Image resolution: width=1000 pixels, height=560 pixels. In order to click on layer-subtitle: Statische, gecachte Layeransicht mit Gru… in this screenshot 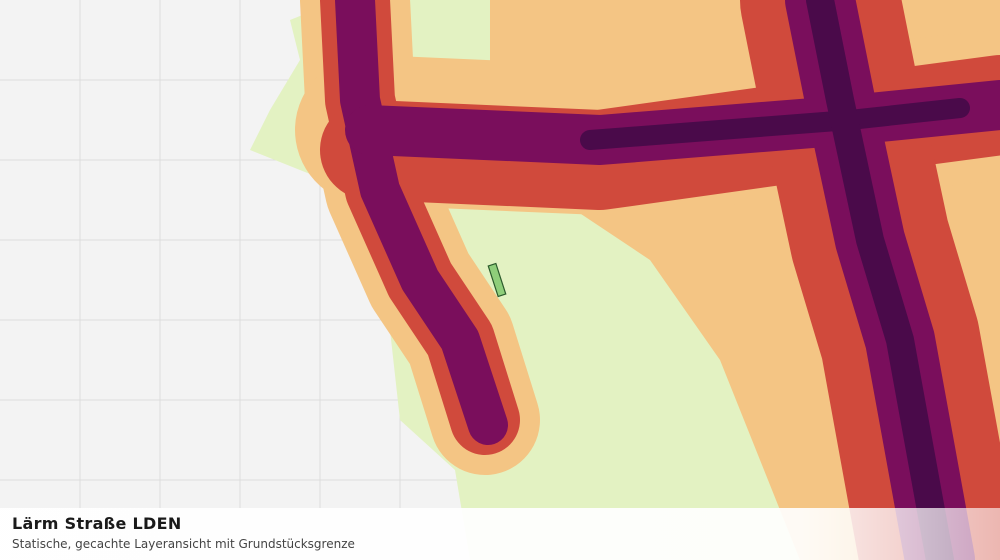, I will do `click(183, 544)`.